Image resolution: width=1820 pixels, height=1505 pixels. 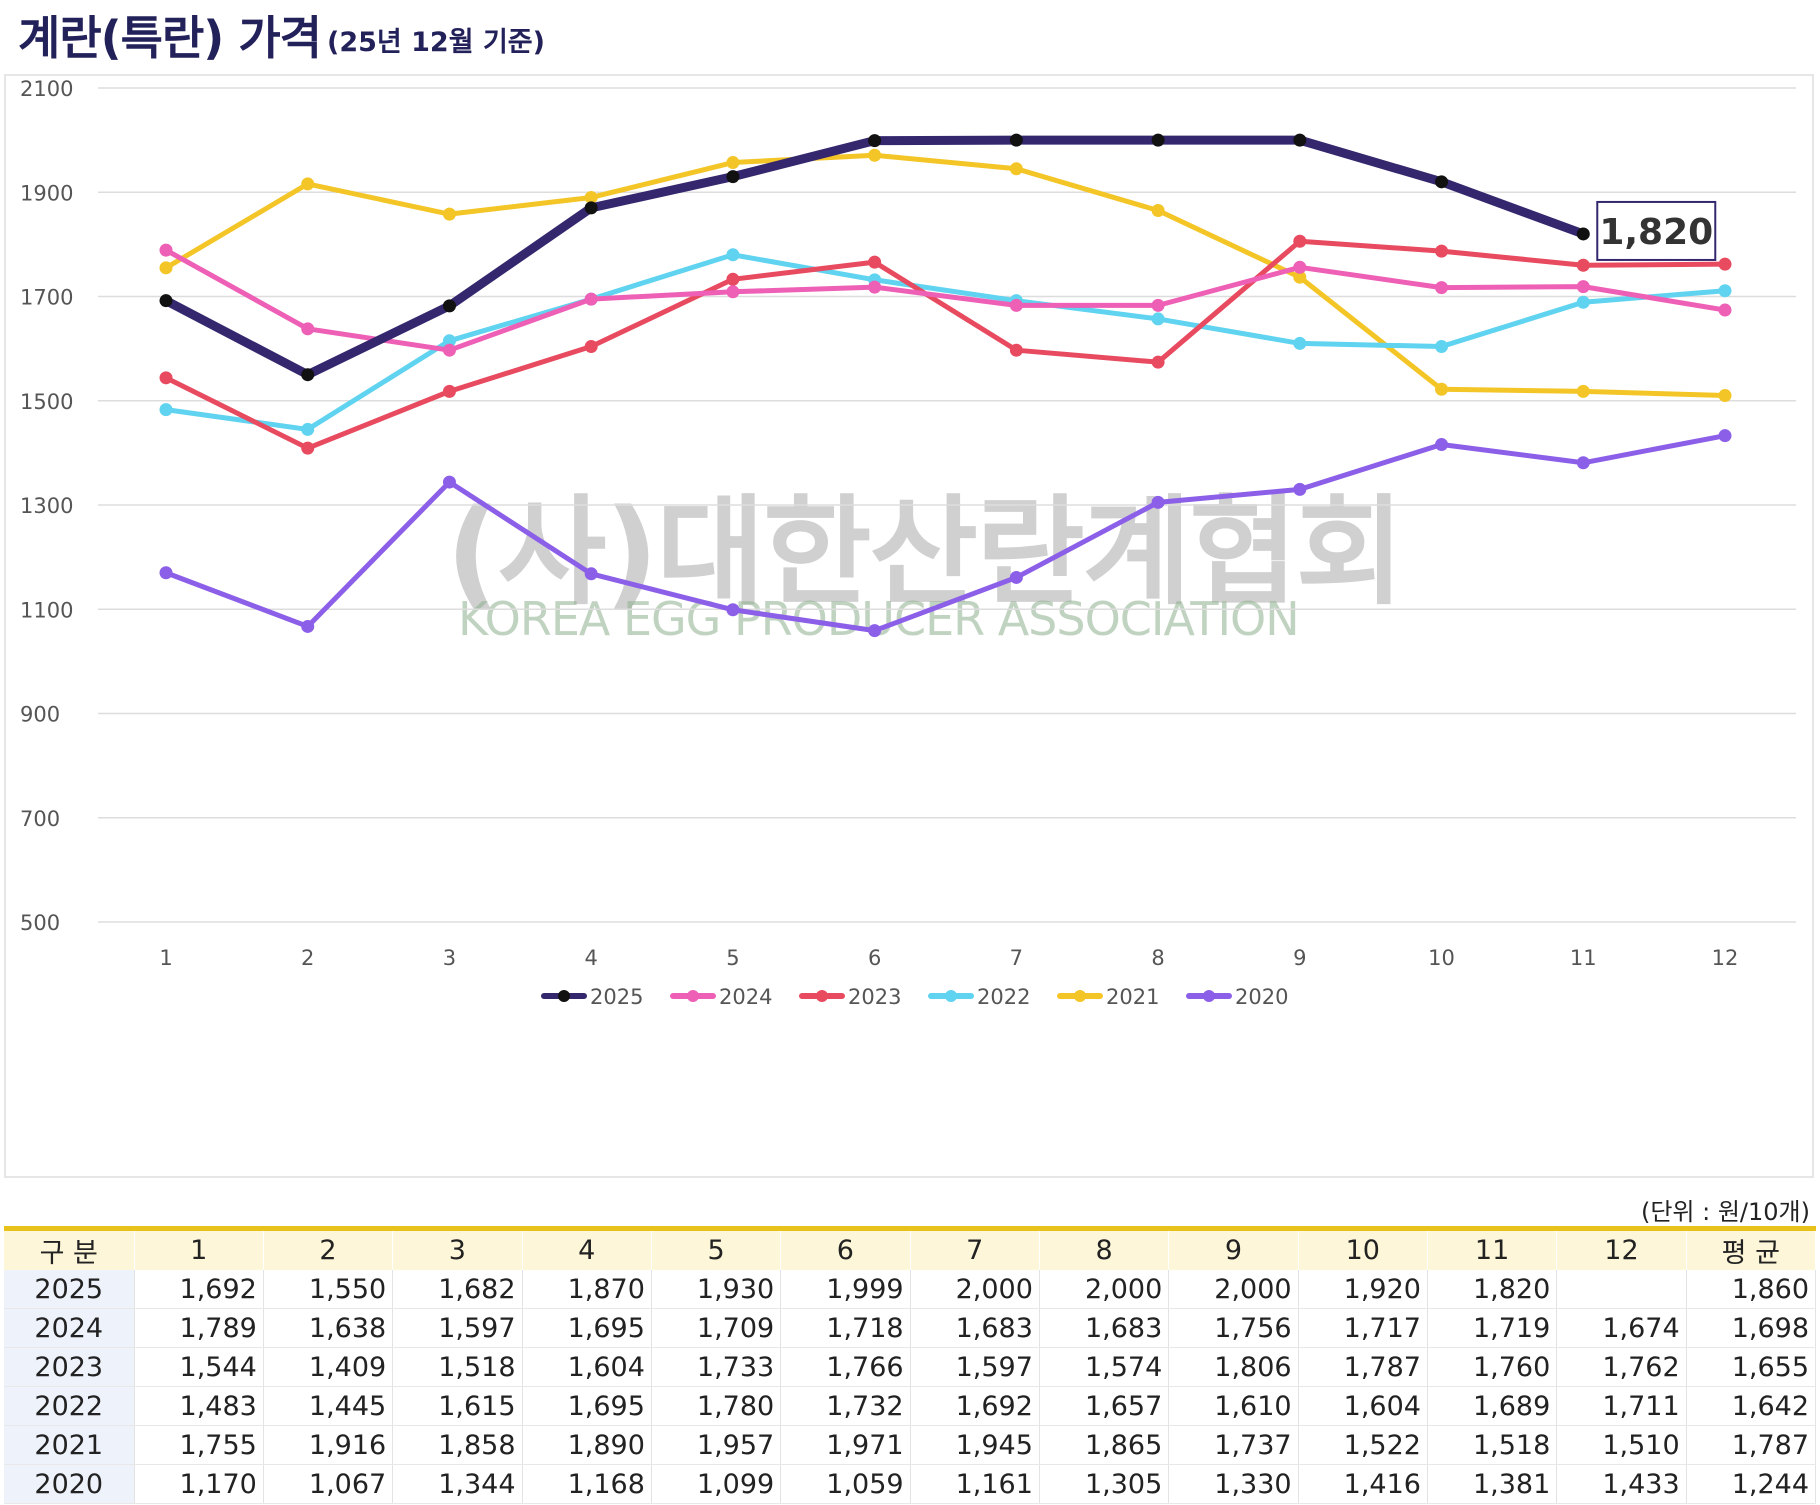 What do you see at coordinates (1621, 1249) in the screenshot?
I see `table-header-cell: 12` at bounding box center [1621, 1249].